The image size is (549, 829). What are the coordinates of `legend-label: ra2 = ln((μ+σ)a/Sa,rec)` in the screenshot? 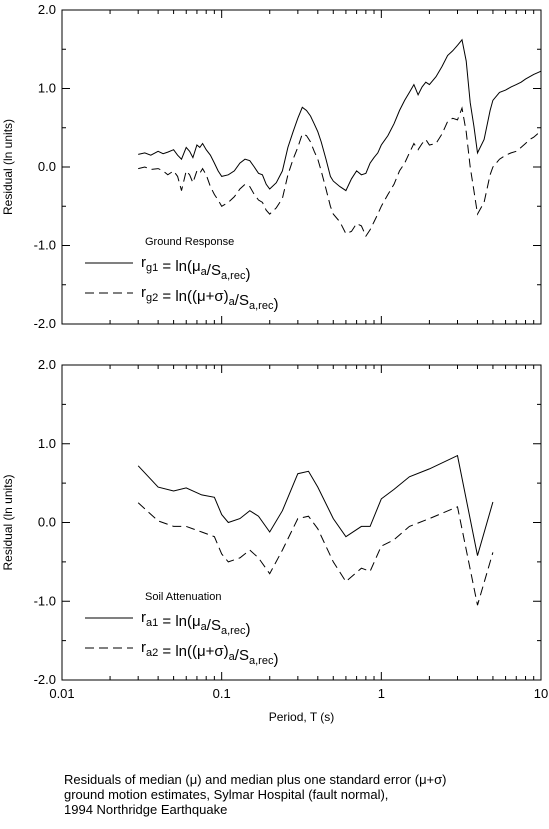 It's located at (209, 653).